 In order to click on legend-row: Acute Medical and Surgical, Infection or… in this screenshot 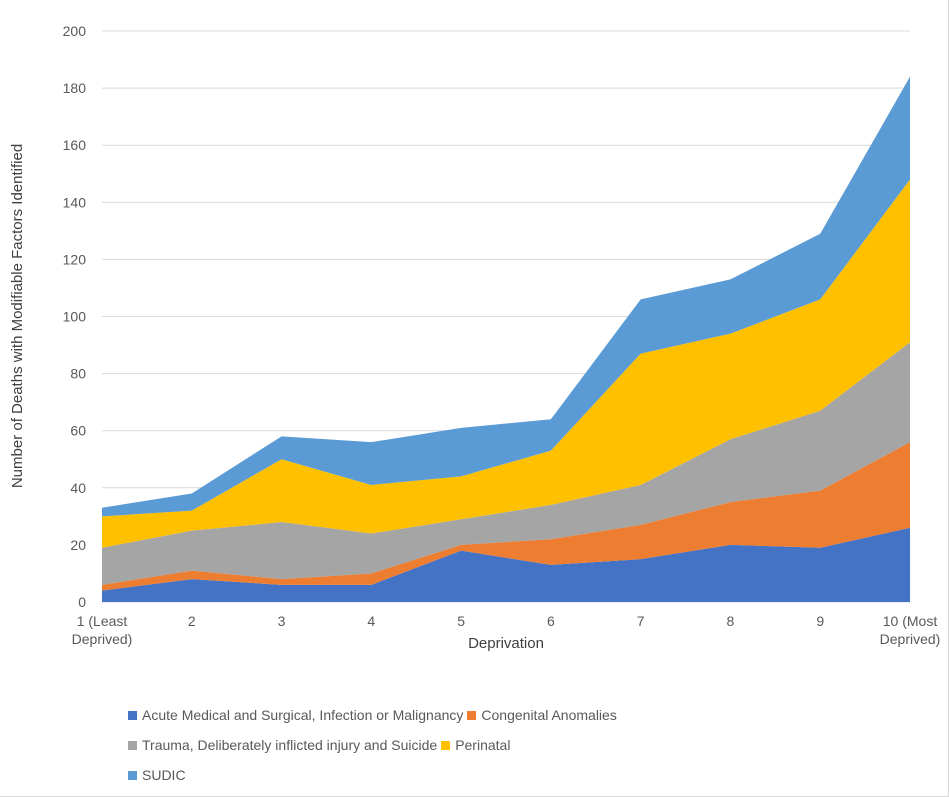, I will do `click(518, 715)`.